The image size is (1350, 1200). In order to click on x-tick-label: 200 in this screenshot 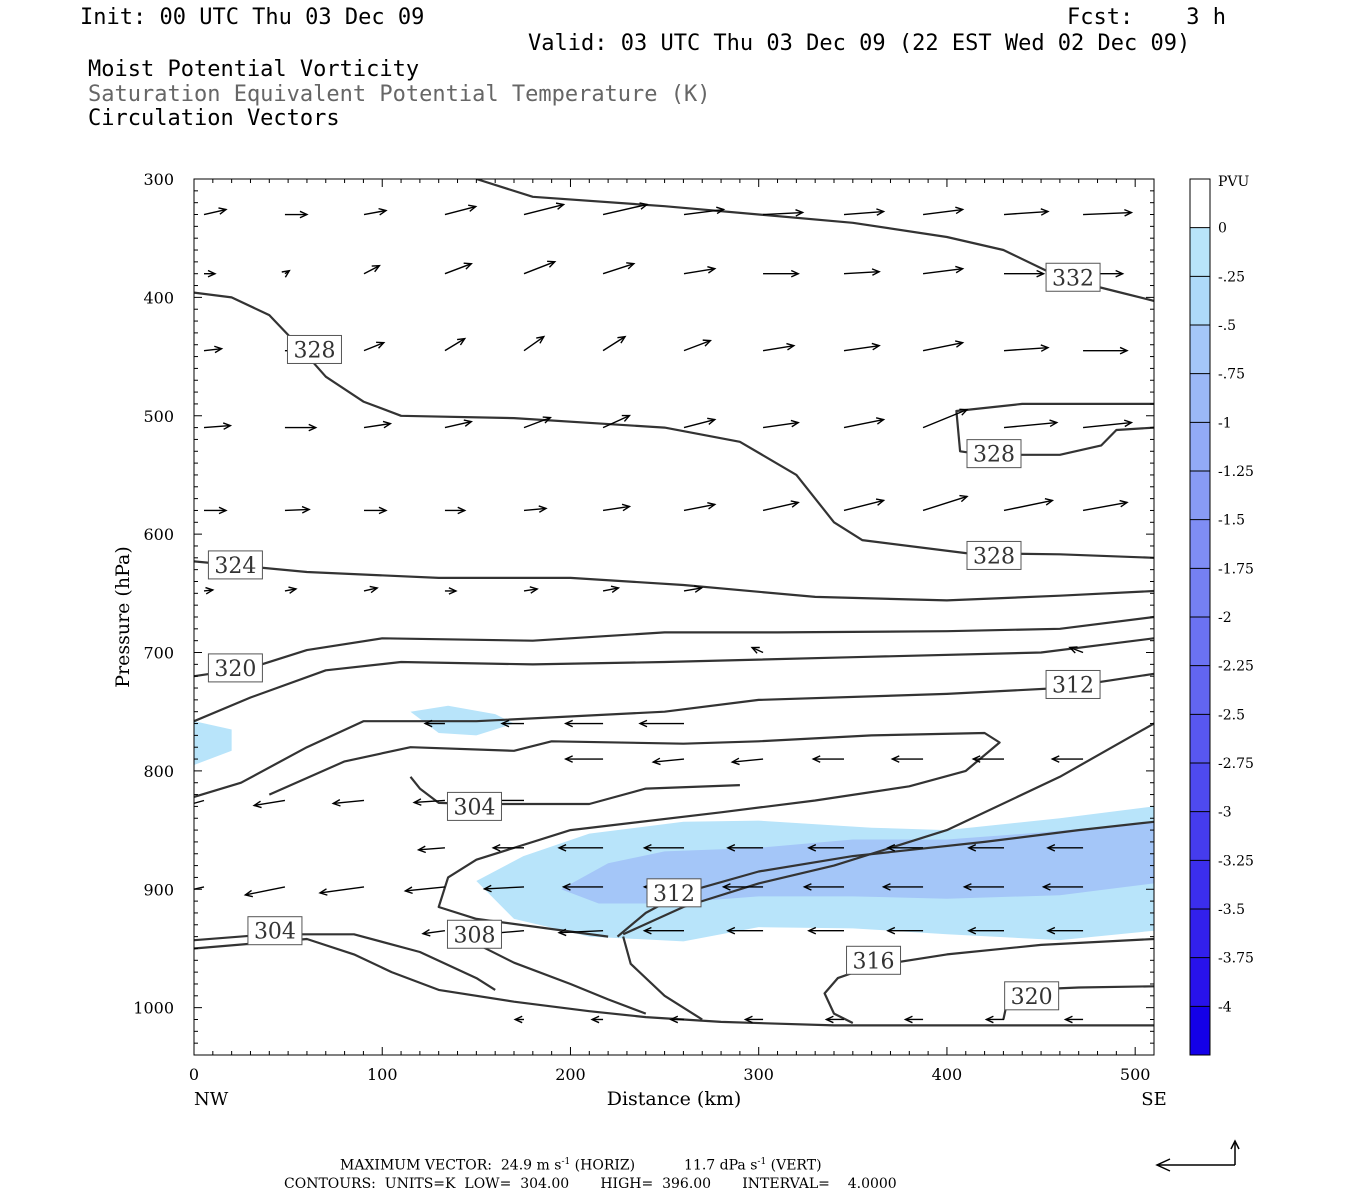, I will do `click(570, 1074)`.